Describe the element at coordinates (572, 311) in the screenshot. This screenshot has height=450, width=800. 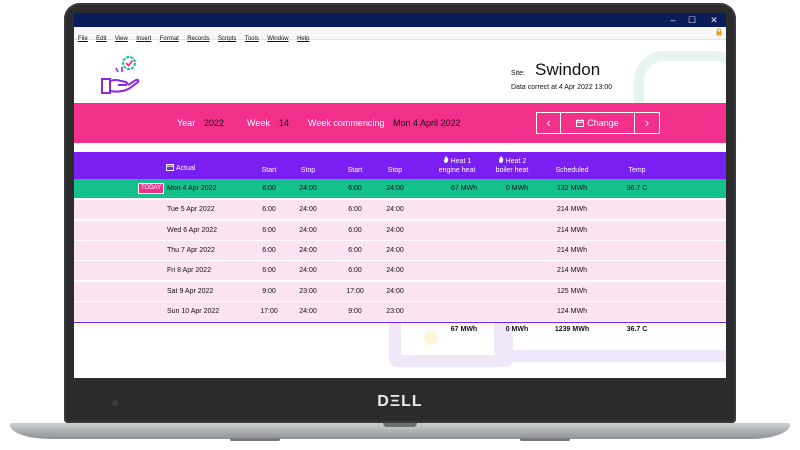
I see `row-scheduled: 124 MWh` at that location.